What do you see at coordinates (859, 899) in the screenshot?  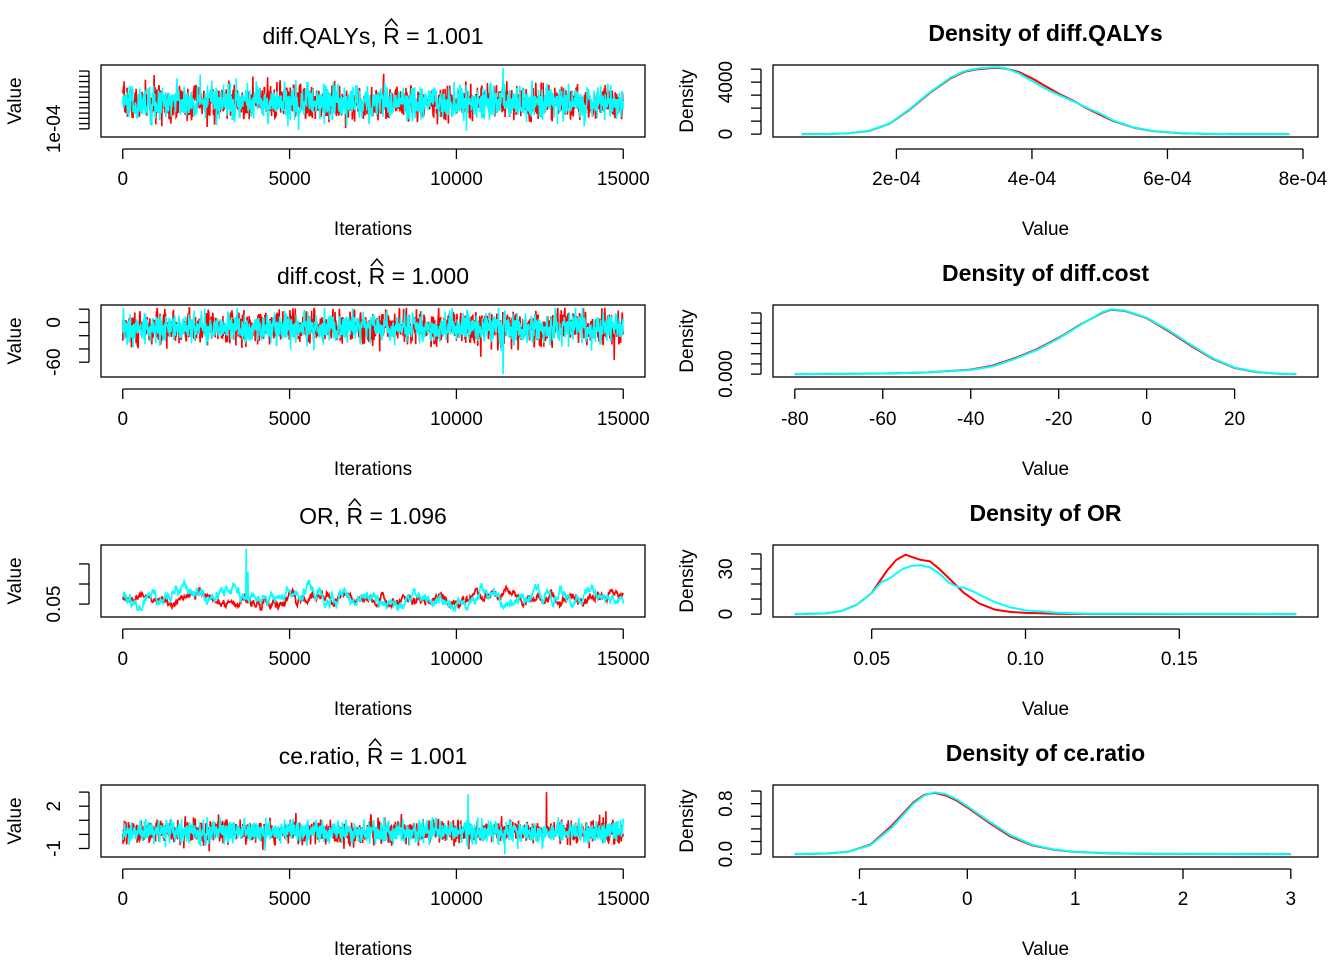 I see `plot-8-x-tick-label-1: -1` at bounding box center [859, 899].